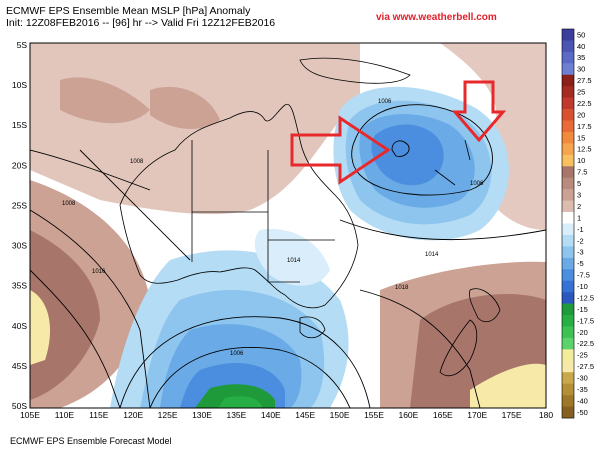 This screenshot has width=600, height=453. I want to click on colorbar-label: 40, so click(581, 46).